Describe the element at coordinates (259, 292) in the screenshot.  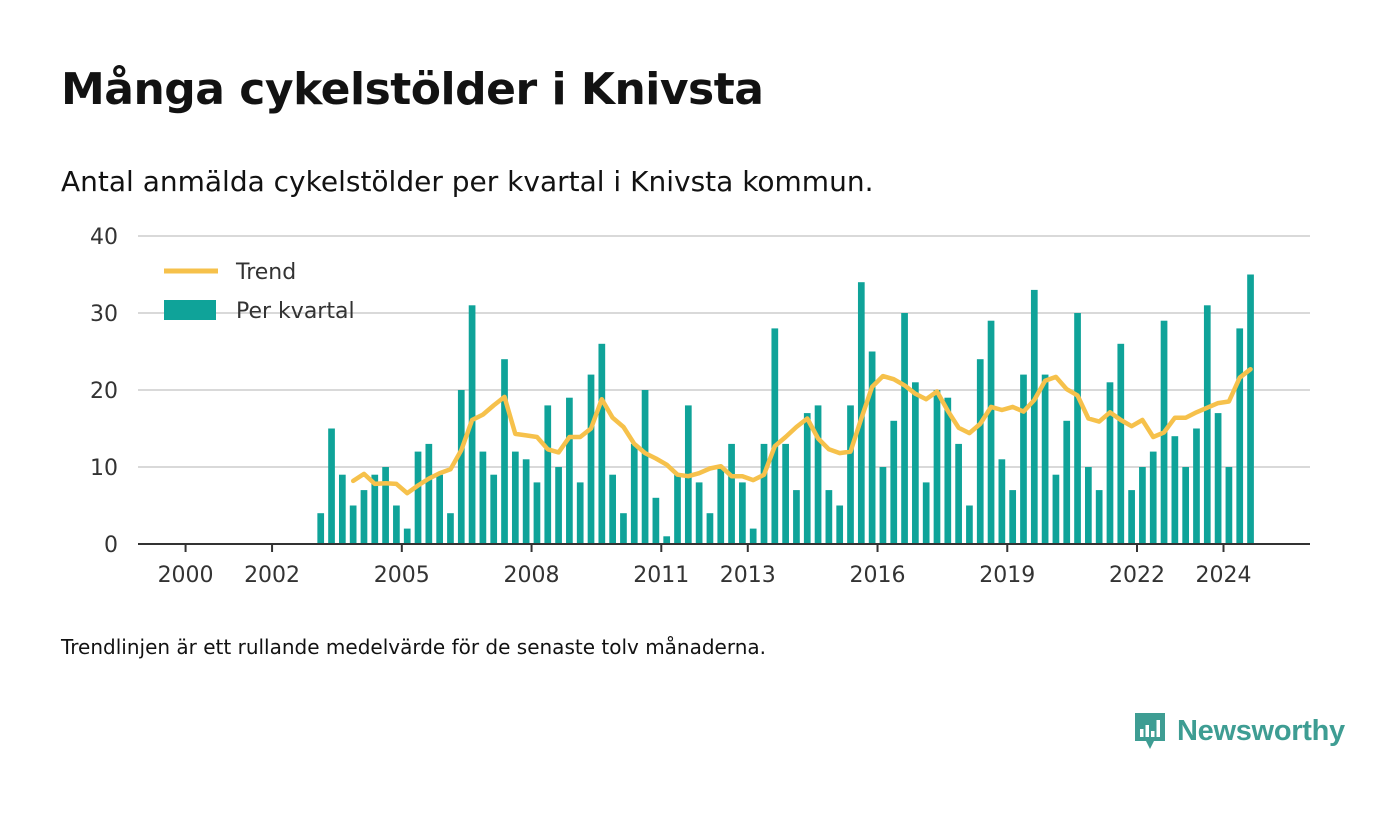
I see `legend: Trend Per kvartal` at that location.